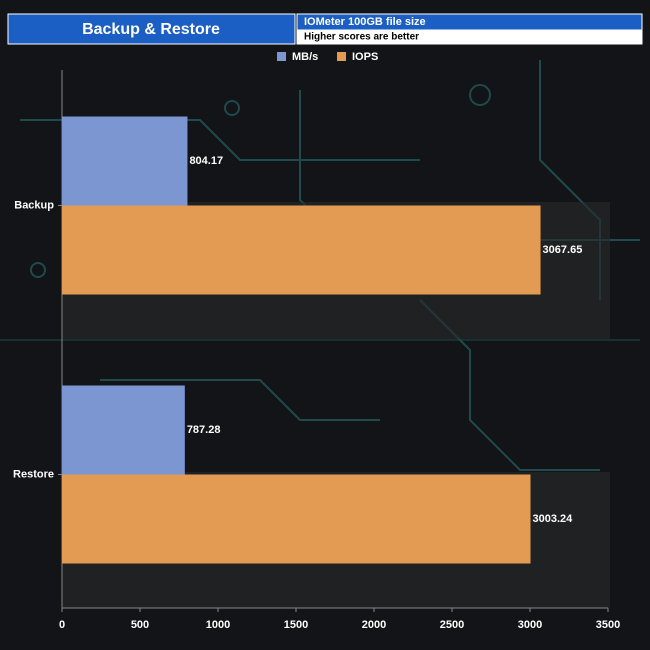 The image size is (650, 650). I want to click on y-tick-label: Restore, so click(33, 474).